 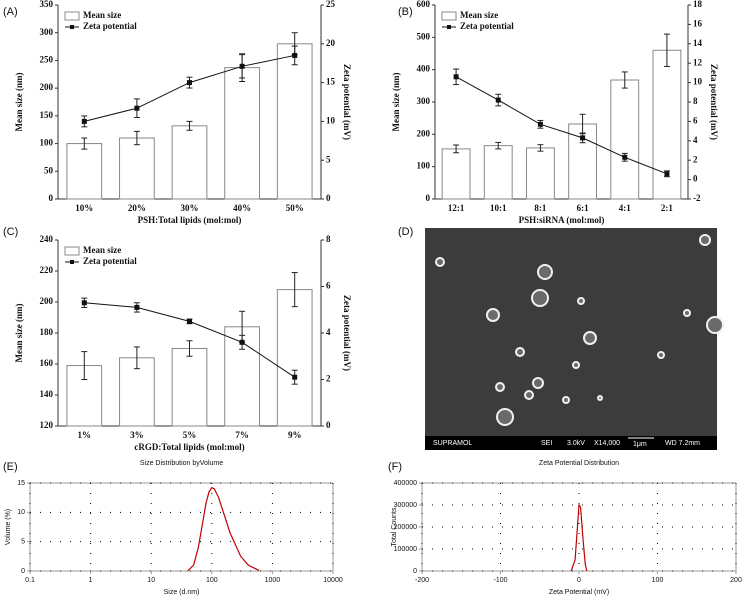 I want to click on y2-tick-label: 16, so click(x=698, y=23).